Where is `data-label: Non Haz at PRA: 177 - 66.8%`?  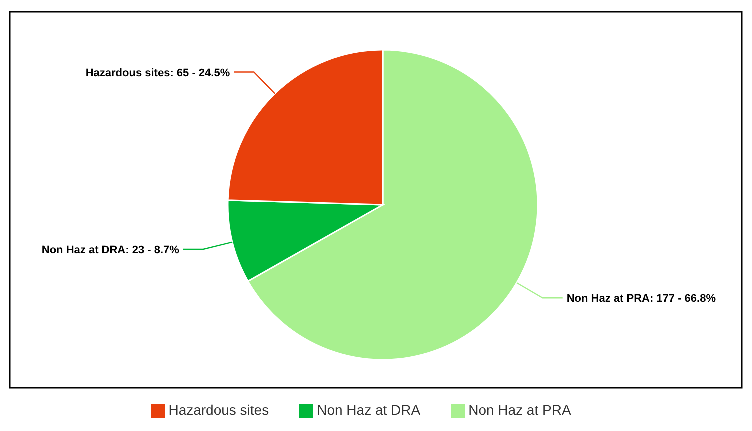
data-label: Non Haz at PRA: 177 - 66.8% is located at coordinates (641, 299).